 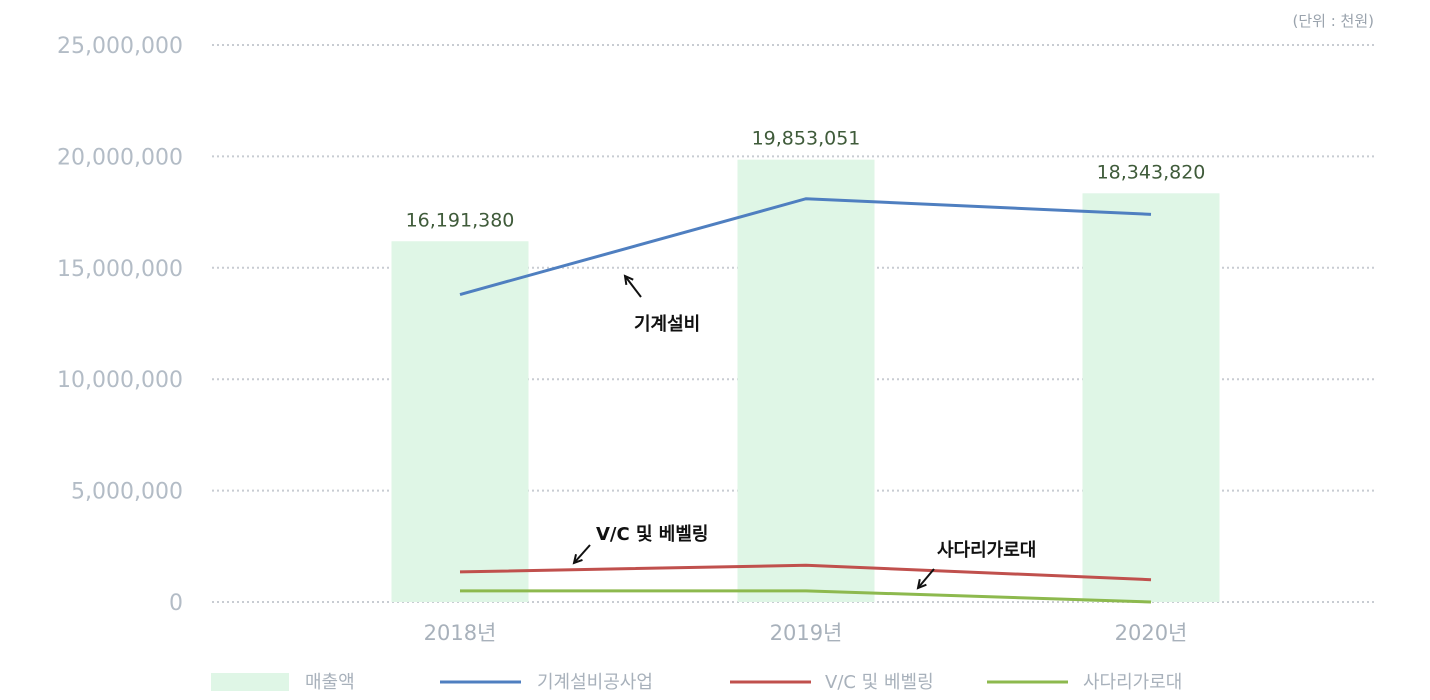 What do you see at coordinates (667, 324) in the screenshot?
I see `annotation-text: 기계설비` at bounding box center [667, 324].